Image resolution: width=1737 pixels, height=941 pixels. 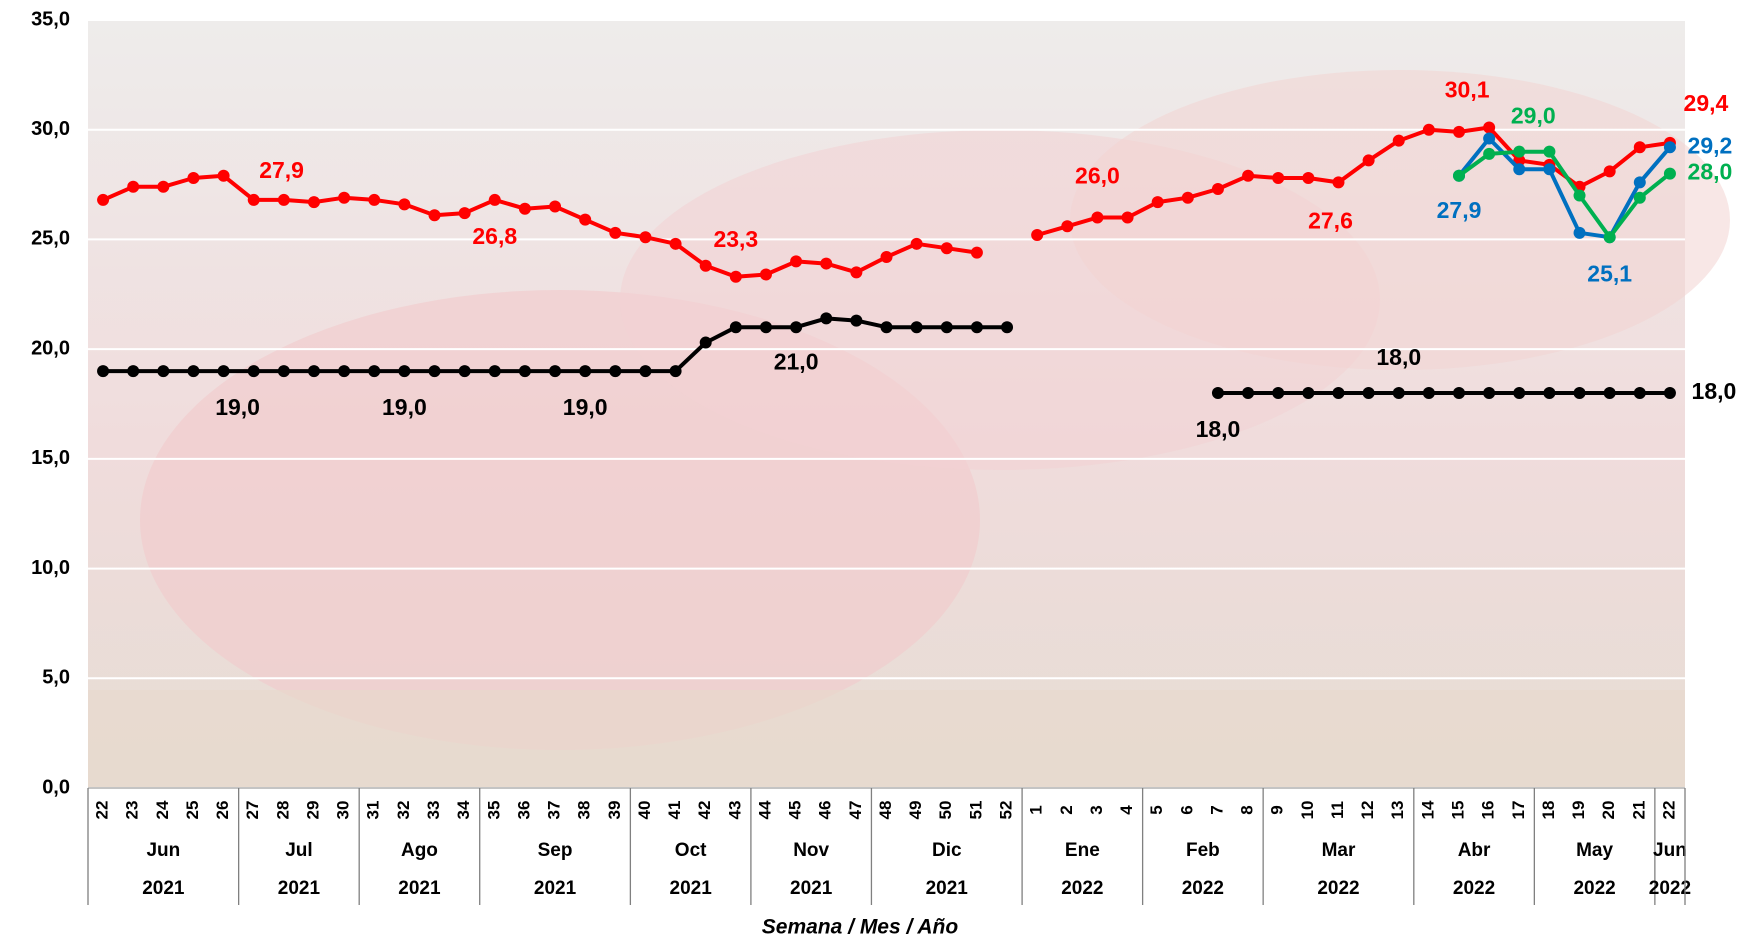 What do you see at coordinates (554, 810) in the screenshot?
I see `x-tick-label: 37` at bounding box center [554, 810].